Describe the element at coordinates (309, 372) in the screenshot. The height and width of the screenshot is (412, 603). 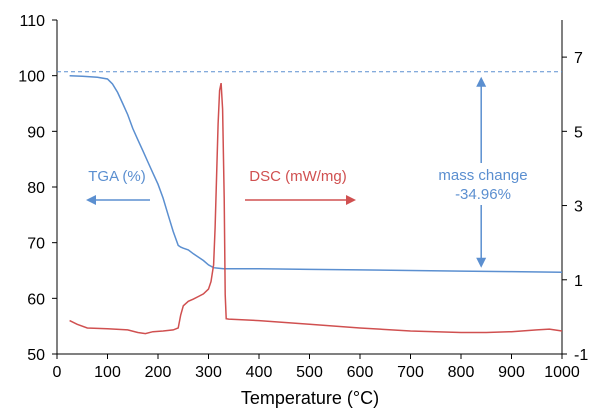
I see `x-tick-label: 500` at that location.